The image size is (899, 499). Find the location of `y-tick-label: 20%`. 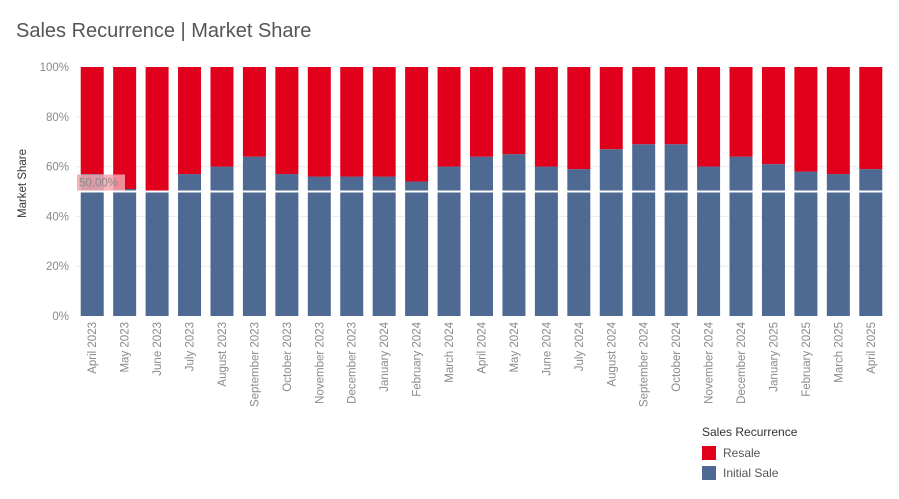

y-tick-label: 20% is located at coordinates (57, 267).